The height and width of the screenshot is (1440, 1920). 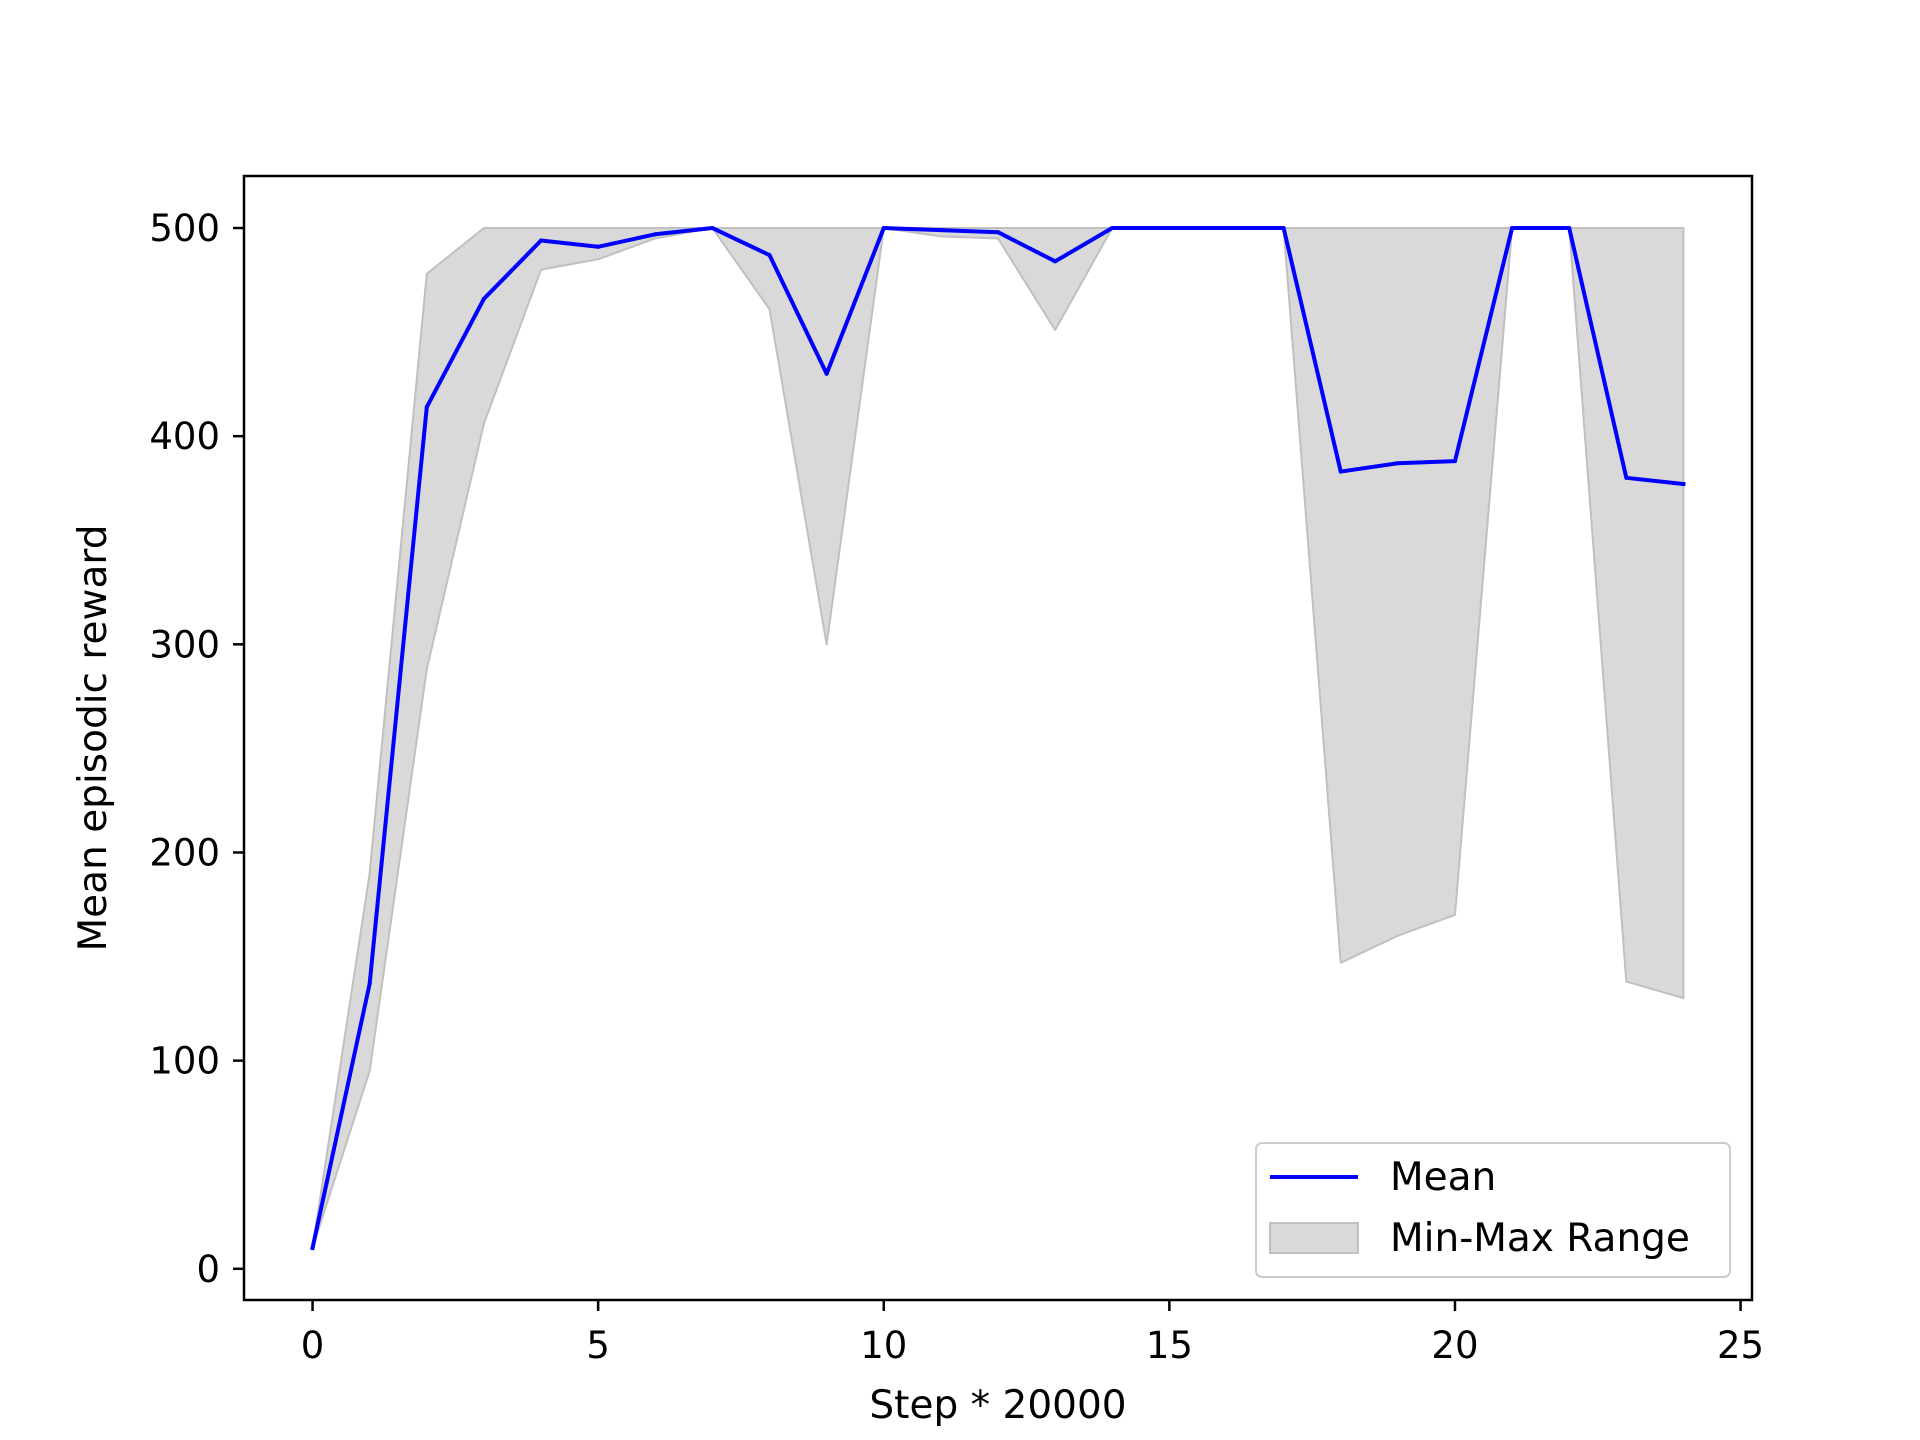 I want to click on x-tick-label: 20, so click(x=1454, y=1345).